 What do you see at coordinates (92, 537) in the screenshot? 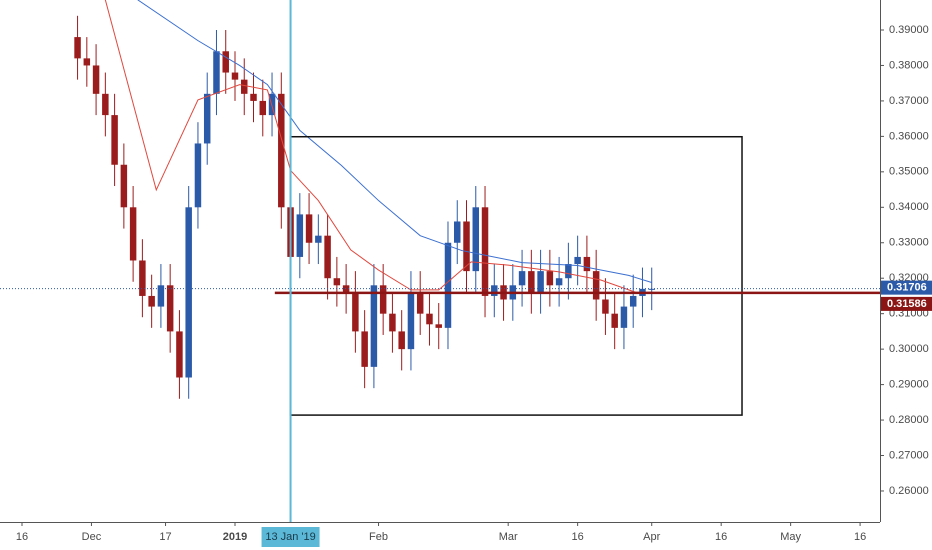
I see `x-tick-label: Dec` at bounding box center [92, 537].